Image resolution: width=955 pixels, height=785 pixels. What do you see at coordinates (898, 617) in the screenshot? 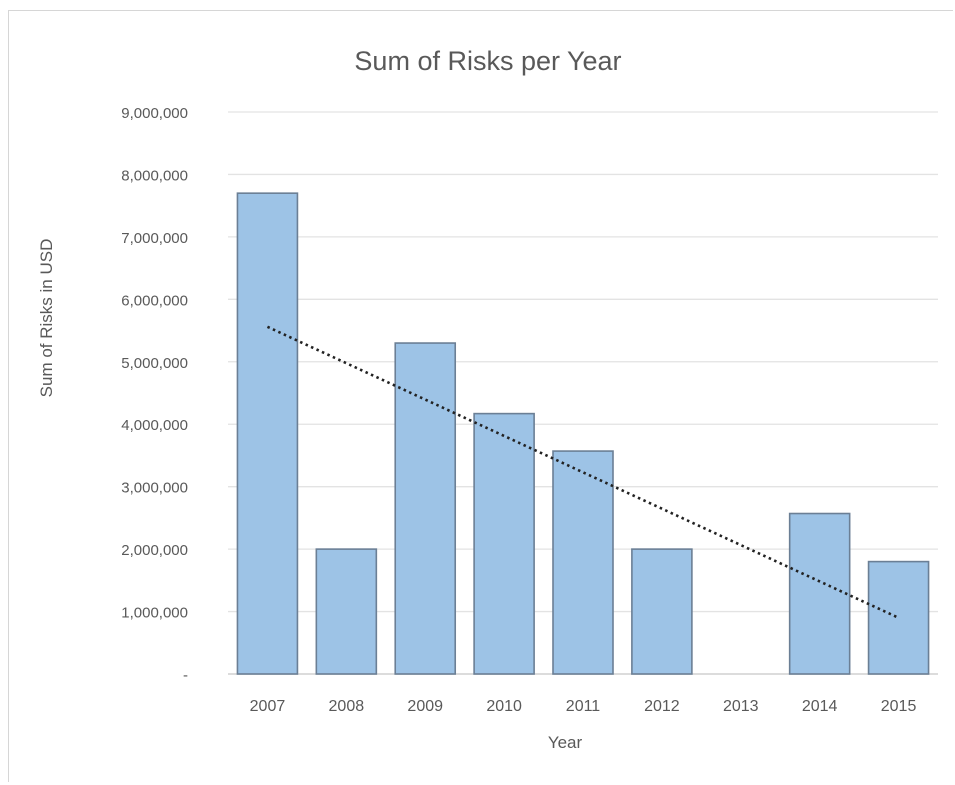
I see `bar-2015` at bounding box center [898, 617].